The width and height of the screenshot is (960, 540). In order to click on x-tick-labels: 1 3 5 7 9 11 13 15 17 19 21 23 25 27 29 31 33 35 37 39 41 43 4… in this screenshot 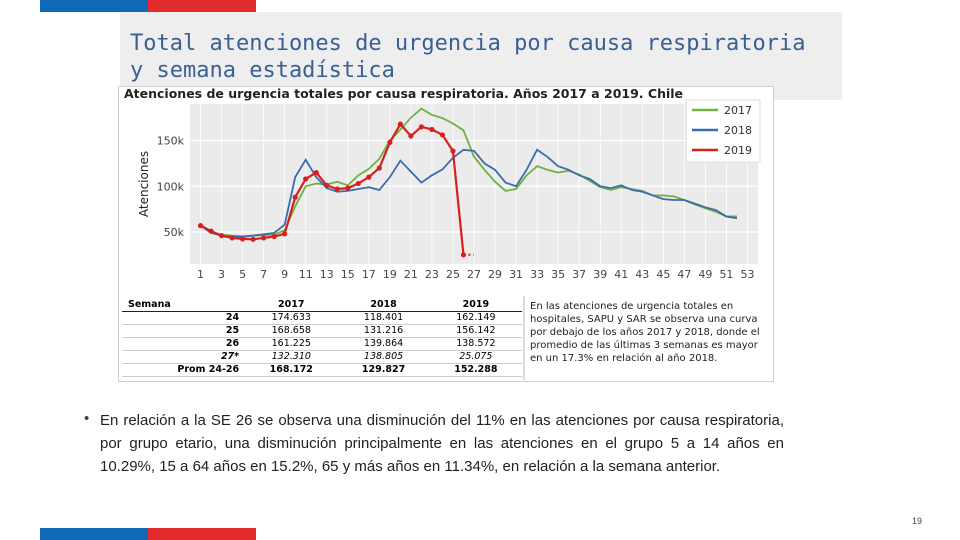, I will do `click(475, 274)`.